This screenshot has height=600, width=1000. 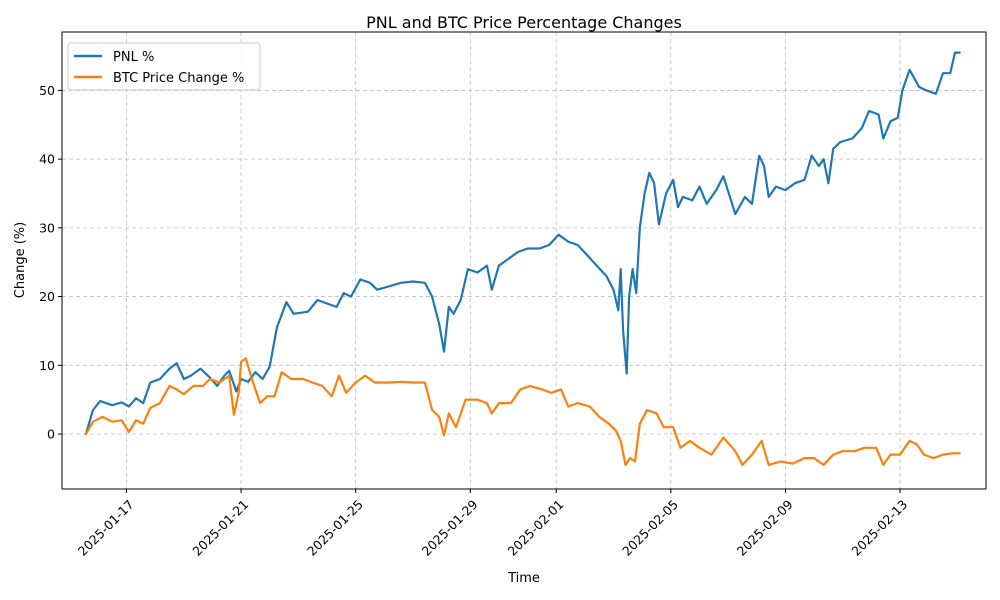 What do you see at coordinates (51, 434) in the screenshot?
I see `y-tick-label: 0` at bounding box center [51, 434].